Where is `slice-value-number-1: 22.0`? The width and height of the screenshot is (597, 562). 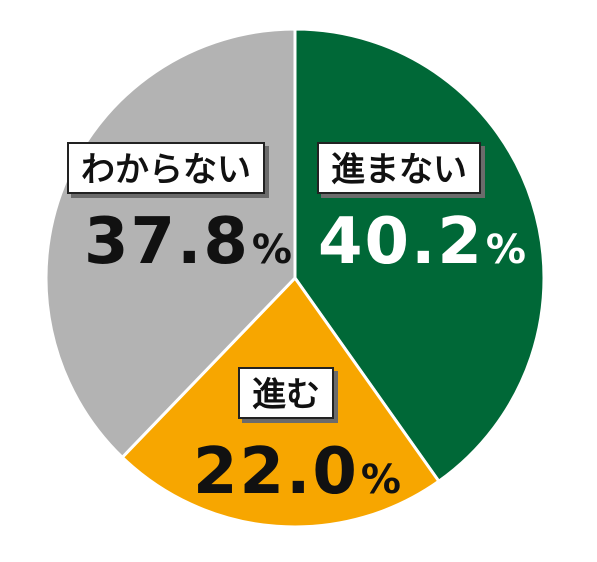 slice-value-number-1: 22.0 is located at coordinates (276, 472).